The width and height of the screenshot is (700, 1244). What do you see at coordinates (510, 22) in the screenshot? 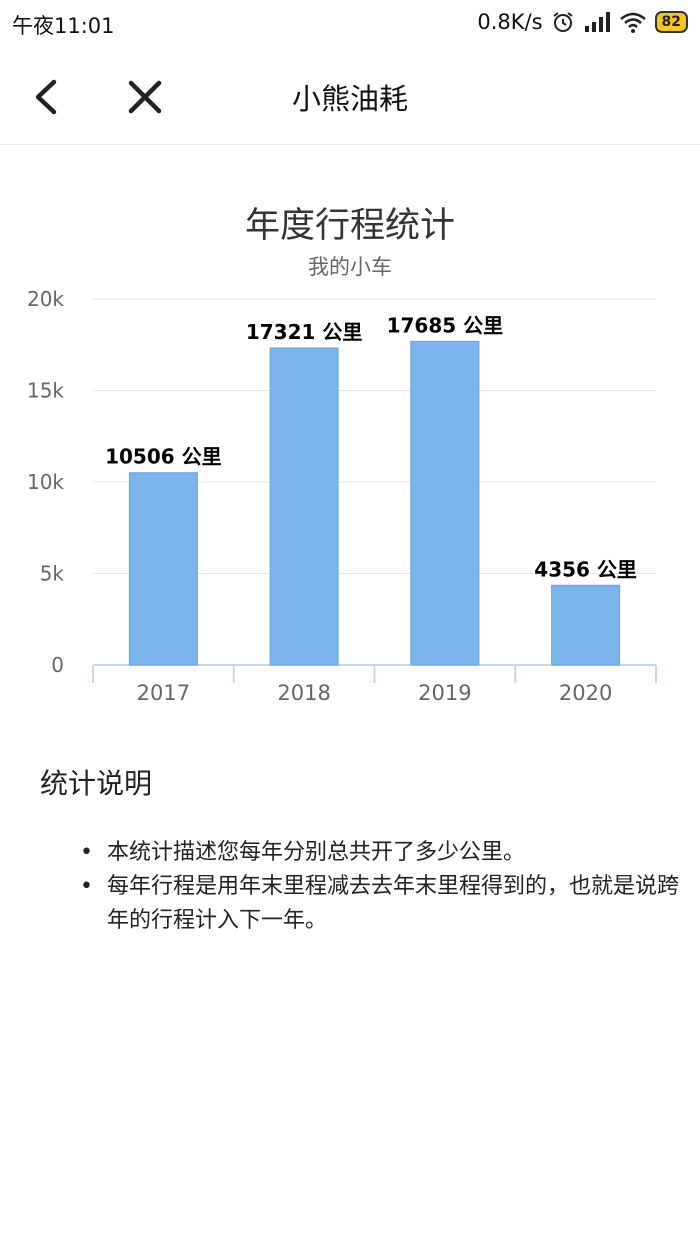
I see `net-speed: 0.8K/s` at bounding box center [510, 22].